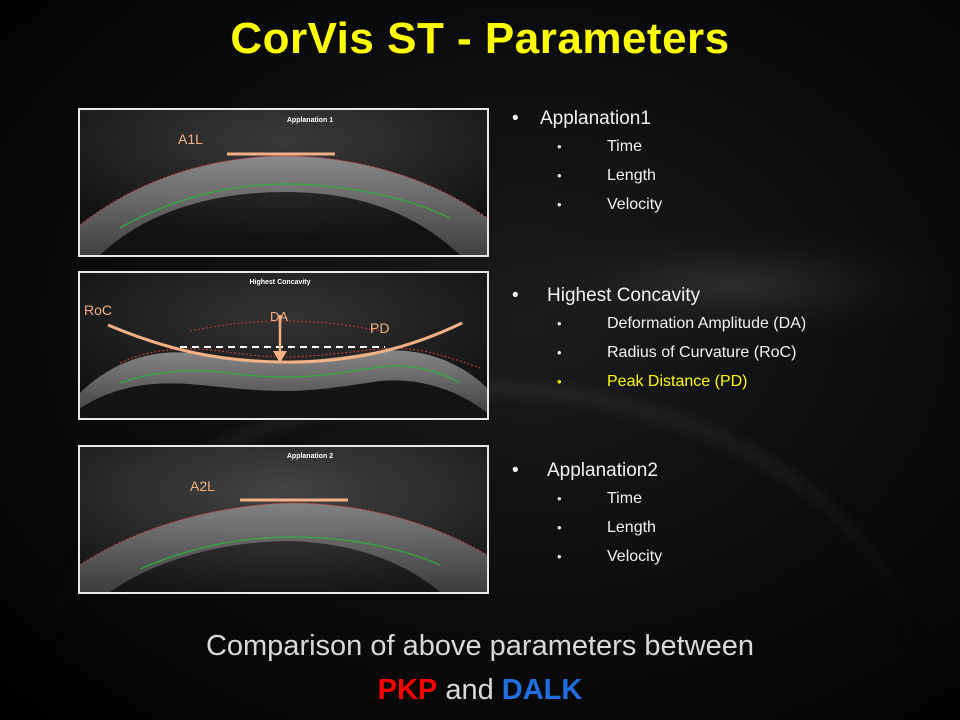 The image size is (960, 720). What do you see at coordinates (283, 345) in the screenshot?
I see `highest-concavity-image: Highest Concavity RoC DA PD` at bounding box center [283, 345].